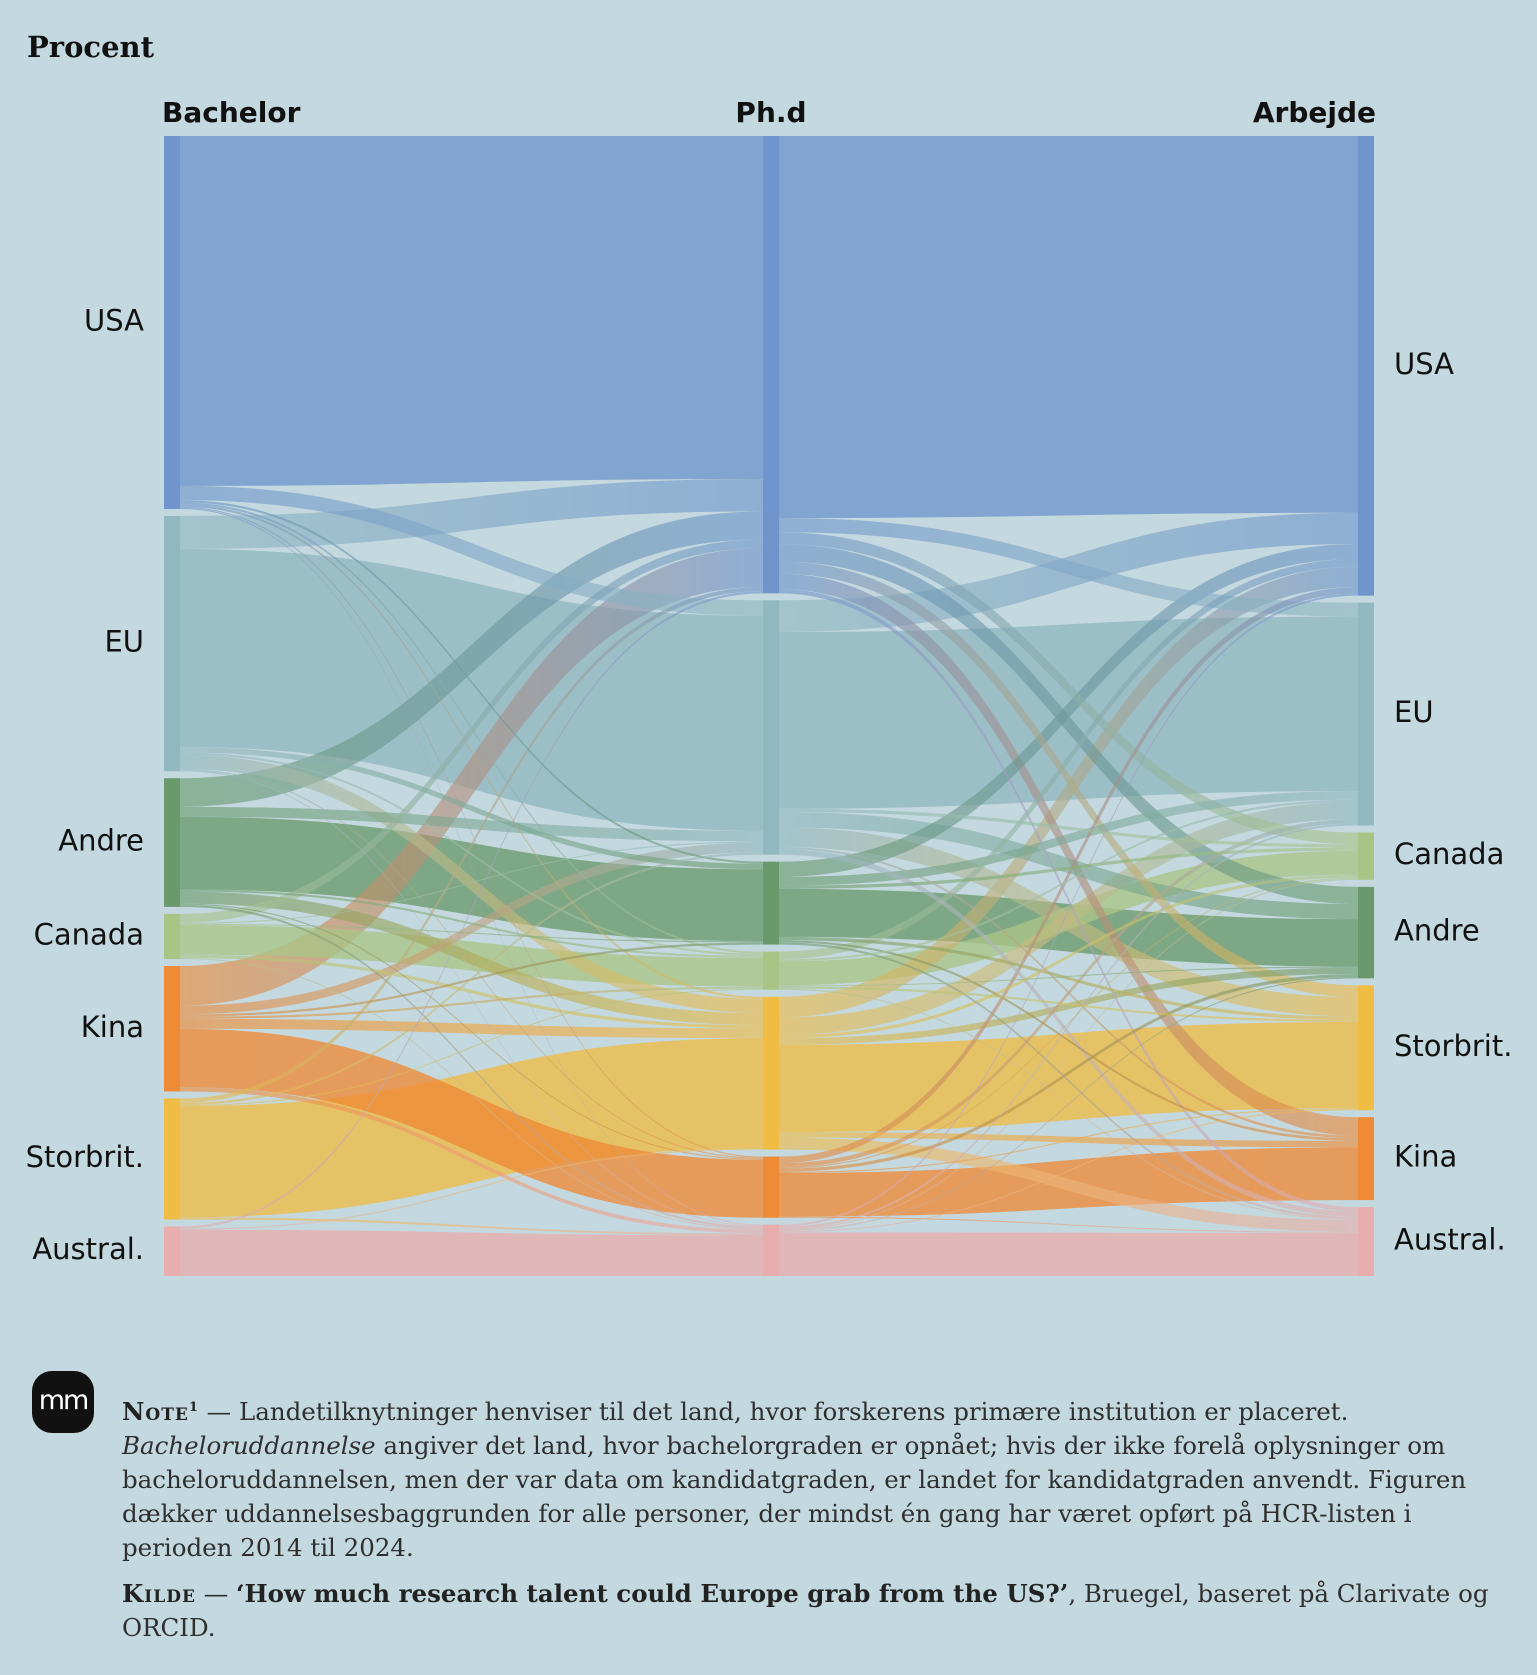 The height and width of the screenshot is (1675, 1537). I want to click on flow-phd-canada-to-eu, so click(1068, 880).